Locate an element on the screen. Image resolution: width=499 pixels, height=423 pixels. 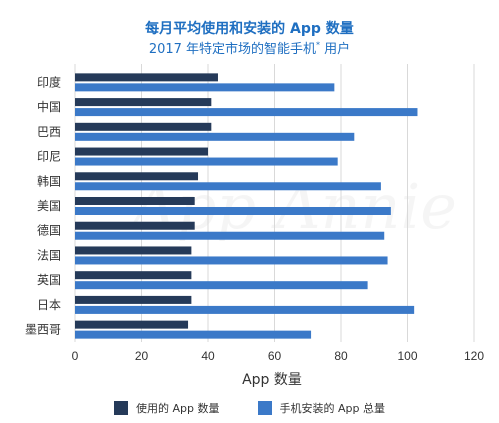
x-tick-label: 120 is located at coordinates (474, 356).